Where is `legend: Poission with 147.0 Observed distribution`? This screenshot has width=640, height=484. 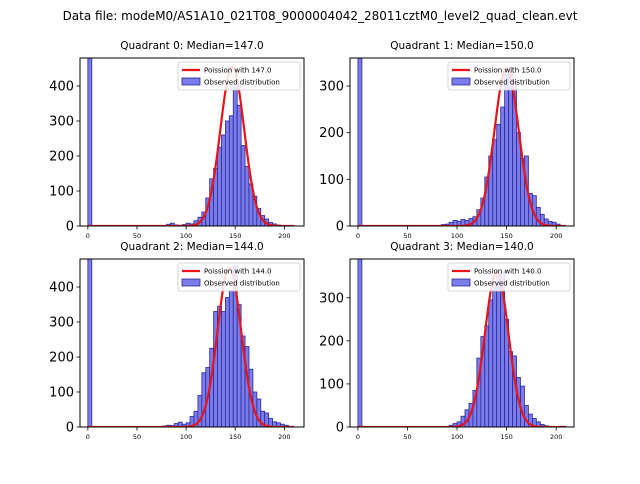
legend: Poission with 147.0 Observed distribution is located at coordinates (239, 76).